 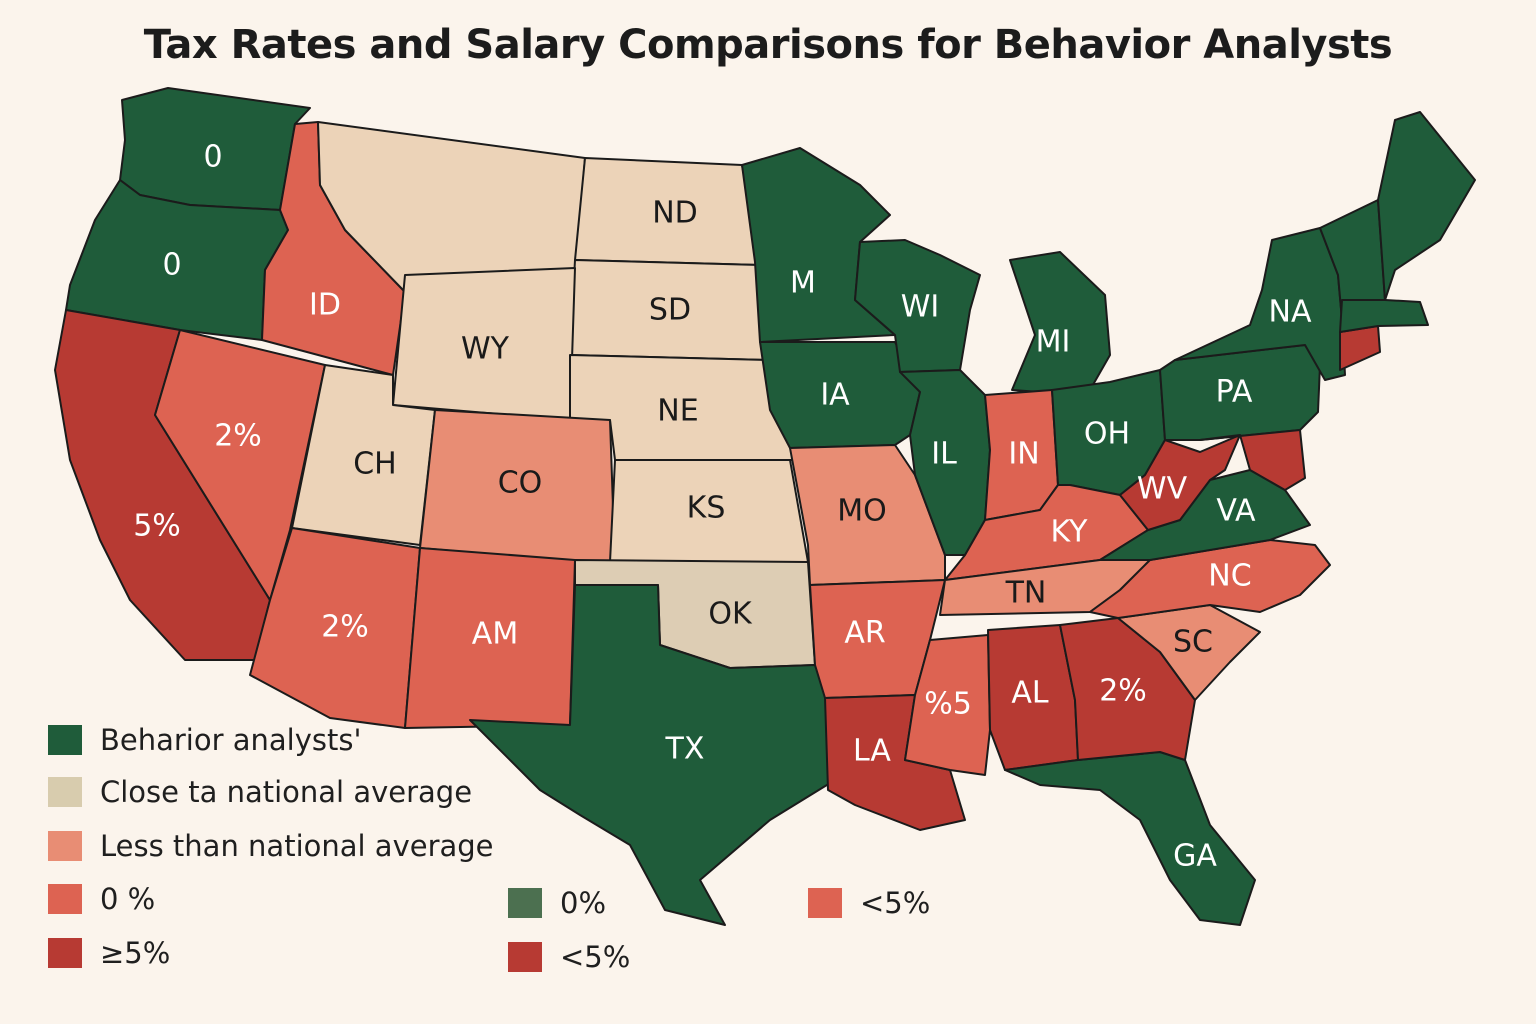 I want to click on state-label-north-carolina: NC, so click(x=1229, y=576).